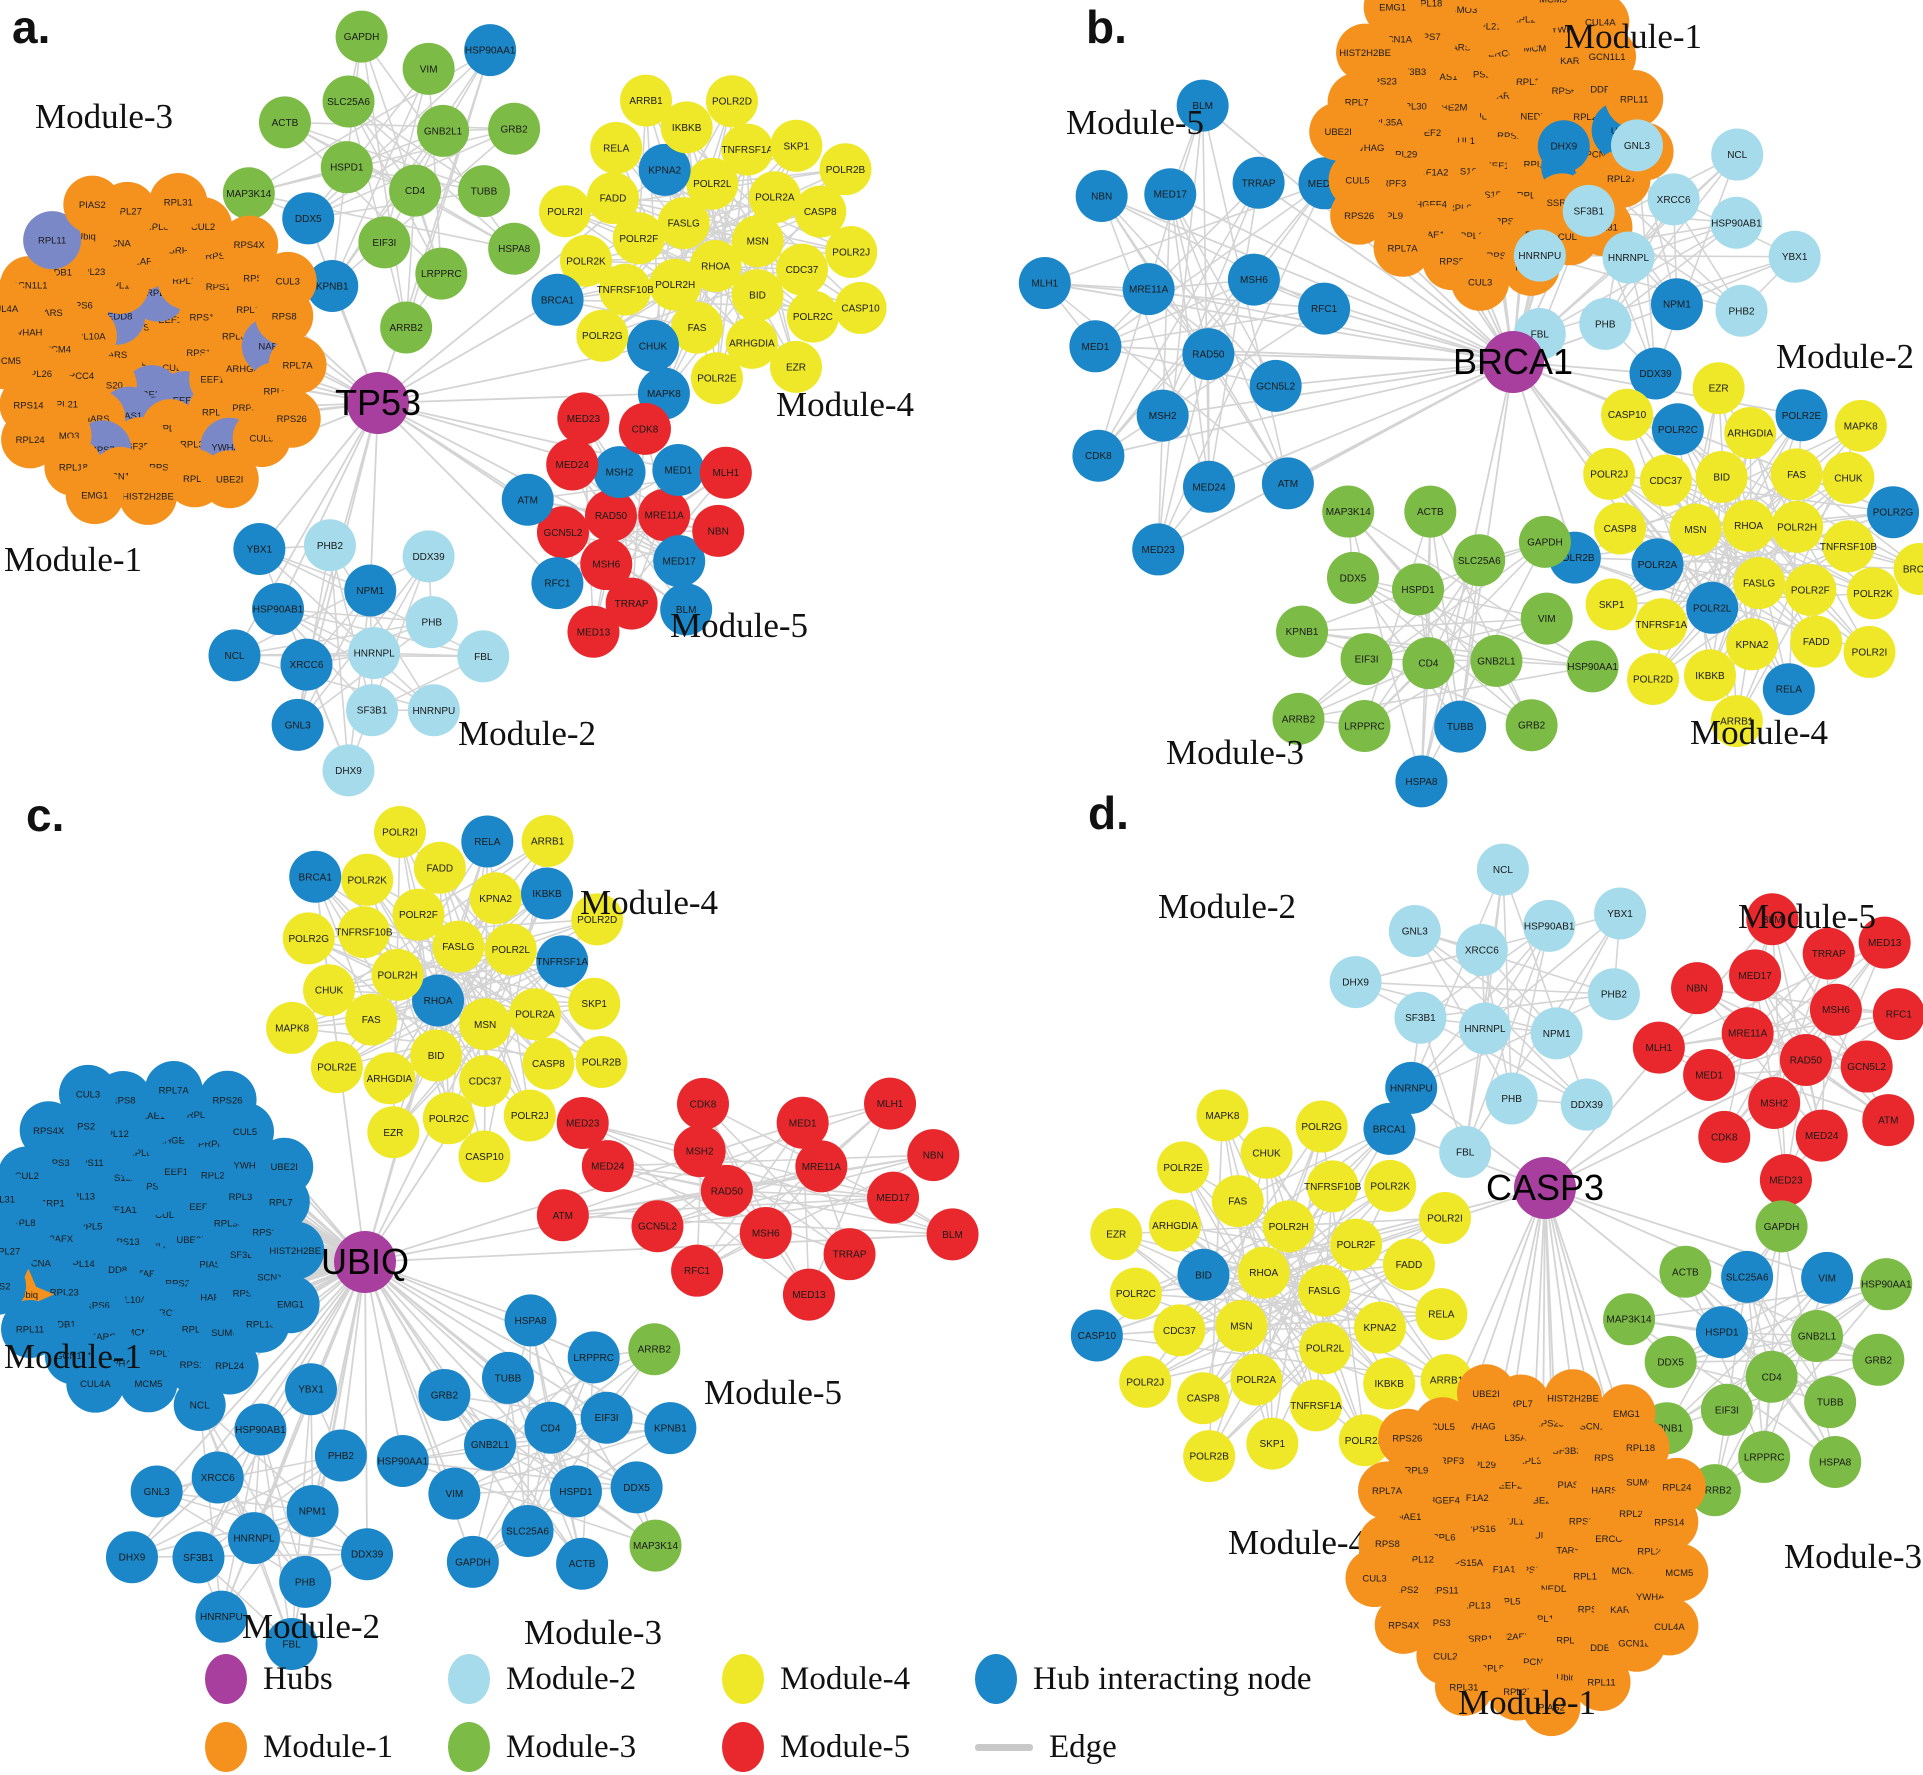 This screenshot has height=1775, width=1923. What do you see at coordinates (712, 183) in the screenshot?
I see `node-POLR2L` at bounding box center [712, 183].